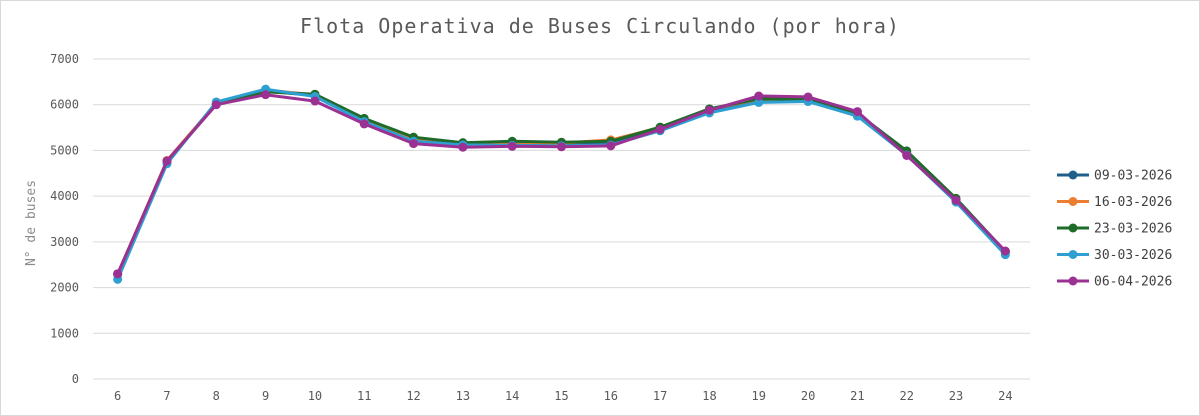 This screenshot has height=416, width=1200. I want to click on x-tick-label: 11, so click(364, 396).